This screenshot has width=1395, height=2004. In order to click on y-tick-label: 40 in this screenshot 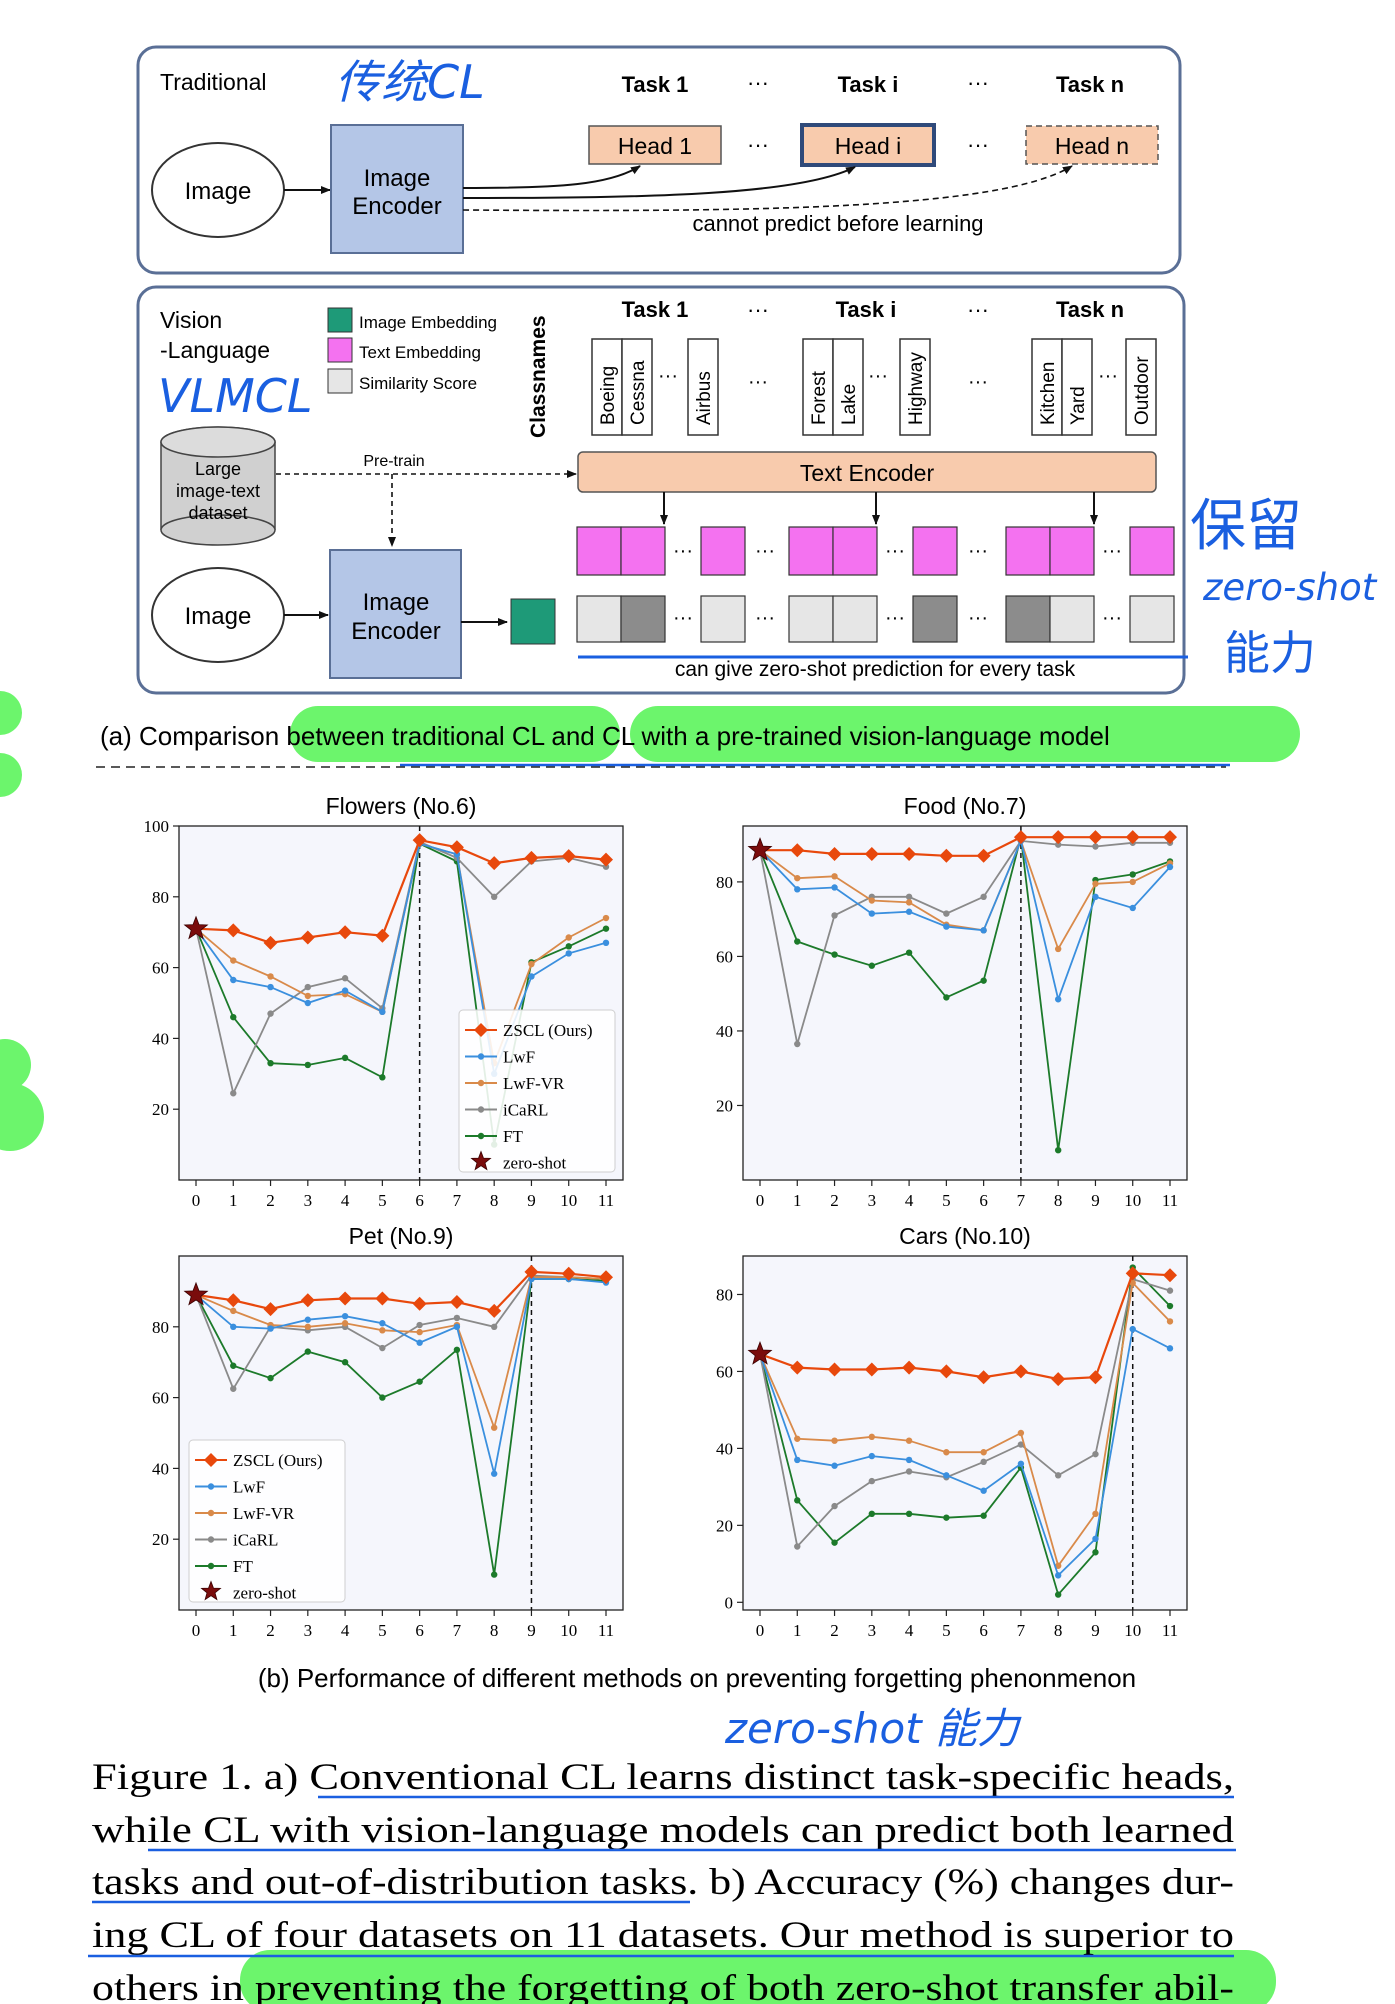, I will do `click(724, 1031)`.